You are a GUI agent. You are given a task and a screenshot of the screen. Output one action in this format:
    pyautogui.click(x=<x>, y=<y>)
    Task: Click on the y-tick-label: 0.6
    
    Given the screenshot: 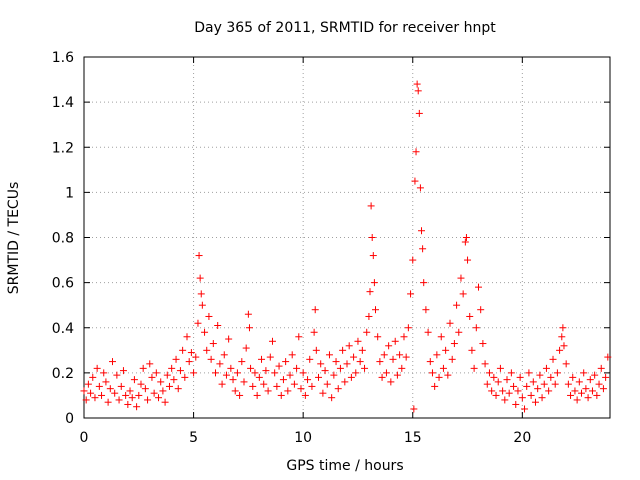 What is the action you would take?
    pyautogui.click(x=63, y=284)
    